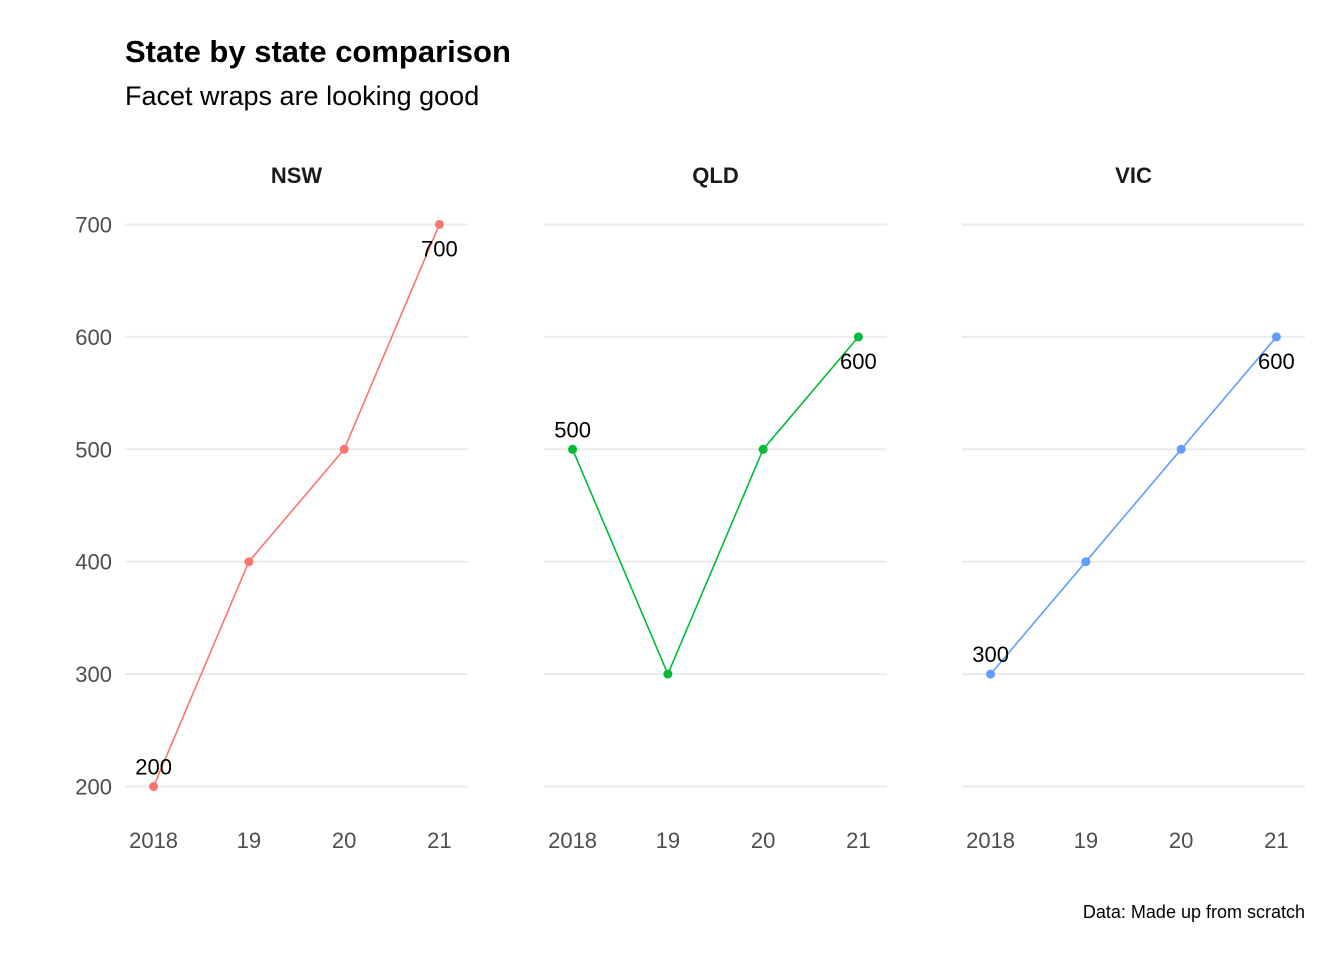 Image resolution: width=1344 pixels, height=960 pixels. I want to click on facet-strip-label: NSW, so click(297, 175).